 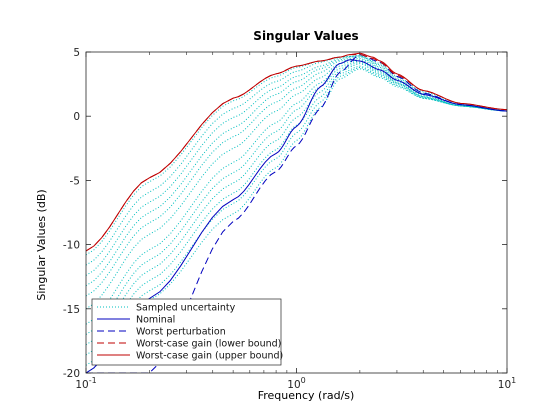 I want to click on y-tick-label: -20, so click(x=71, y=374).